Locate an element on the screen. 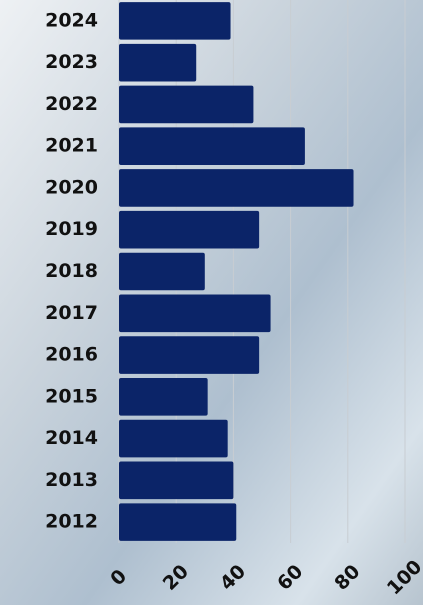 The width and height of the screenshot is (423, 605). y-tick-label: 2021 is located at coordinates (71, 146).